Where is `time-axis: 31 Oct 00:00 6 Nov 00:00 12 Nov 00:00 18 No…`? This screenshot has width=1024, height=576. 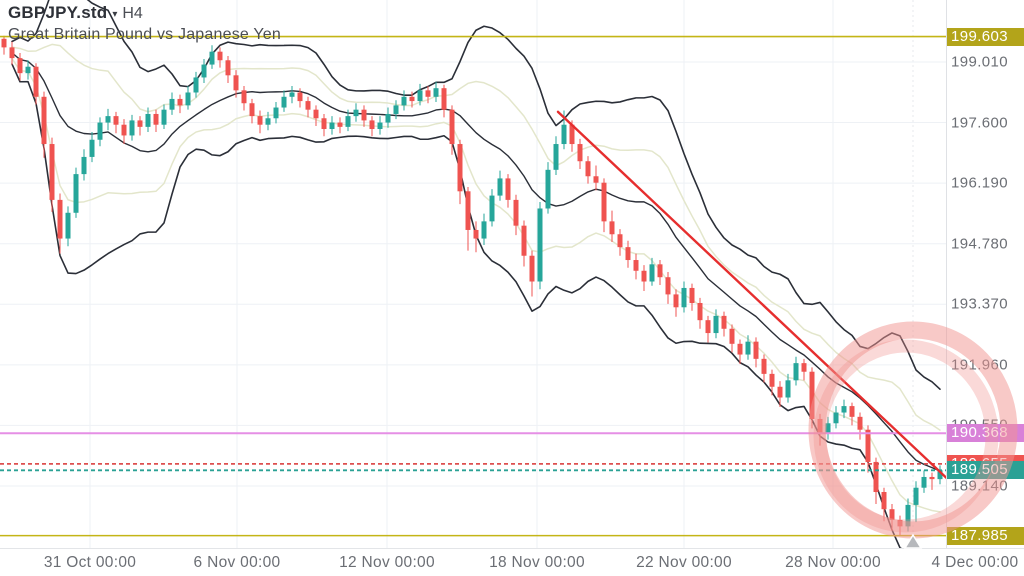
time-axis: 31 Oct 00:00 6 Nov 00:00 12 Nov 00:00 18 No… is located at coordinates (512, 562).